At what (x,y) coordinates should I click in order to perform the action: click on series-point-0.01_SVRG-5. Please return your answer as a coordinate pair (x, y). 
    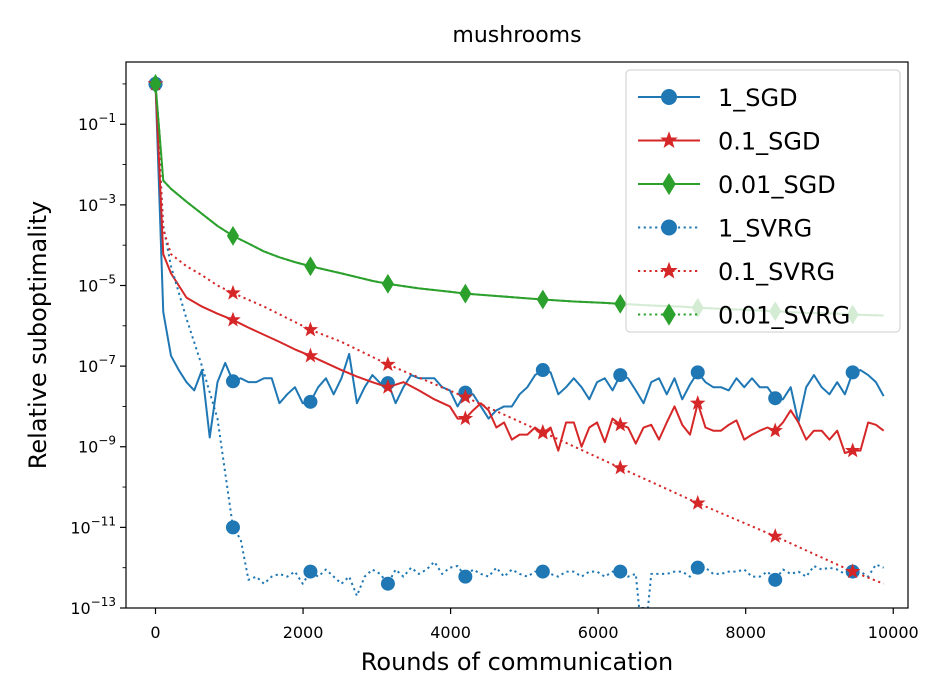
    Looking at the image, I should click on (542, 299).